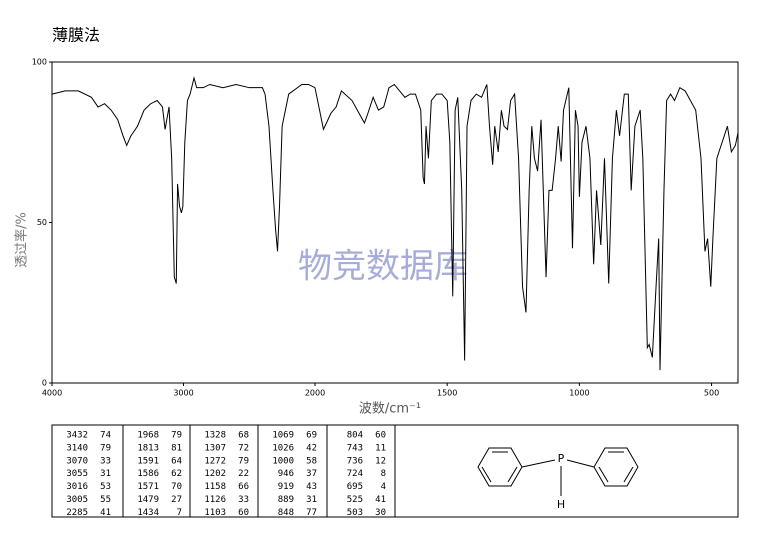 This screenshot has width=765, height=539. I want to click on spectrum-line, so click(183, 180).